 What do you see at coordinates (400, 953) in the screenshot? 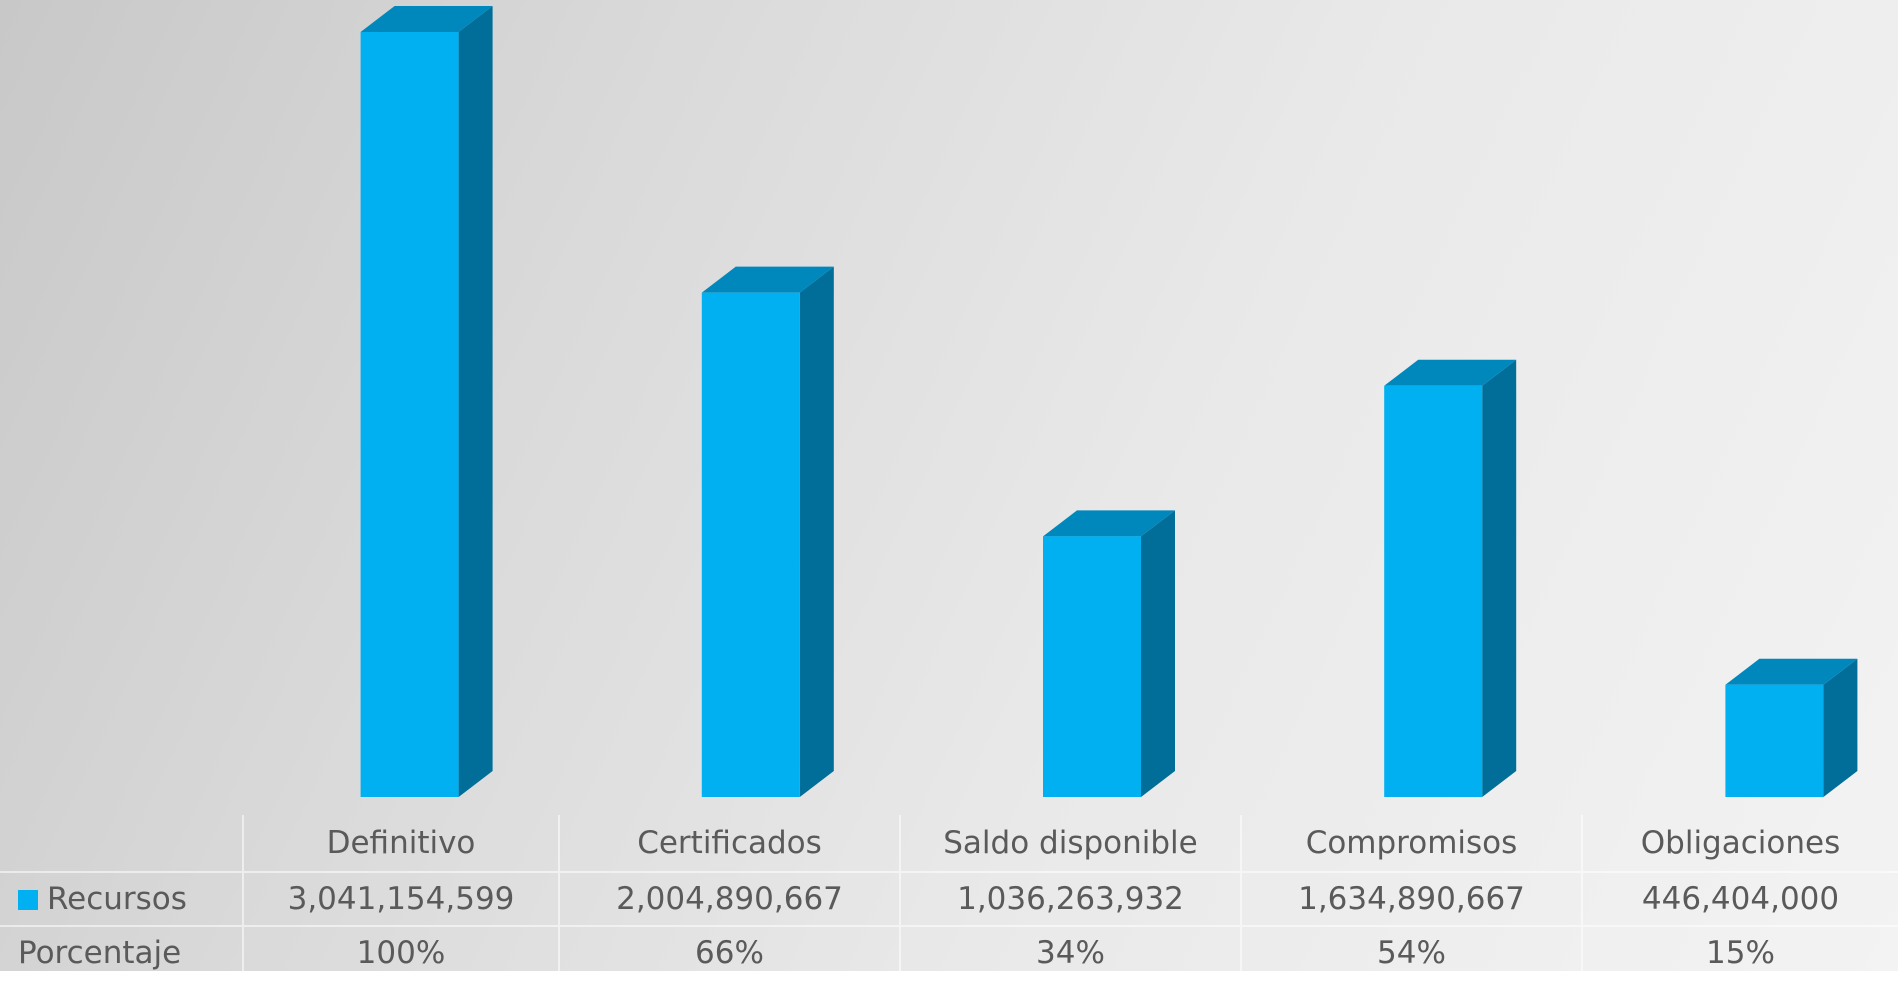
I see `table-cell: 100%` at bounding box center [400, 953].